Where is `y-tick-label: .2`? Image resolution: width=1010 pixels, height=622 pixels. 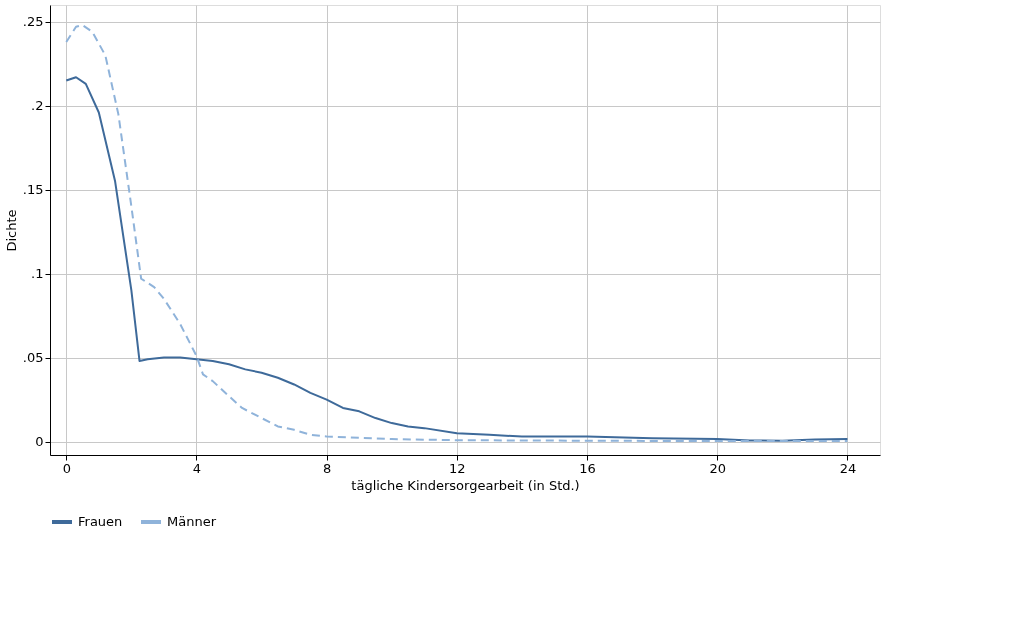 y-tick-label: .2 is located at coordinates (37, 106).